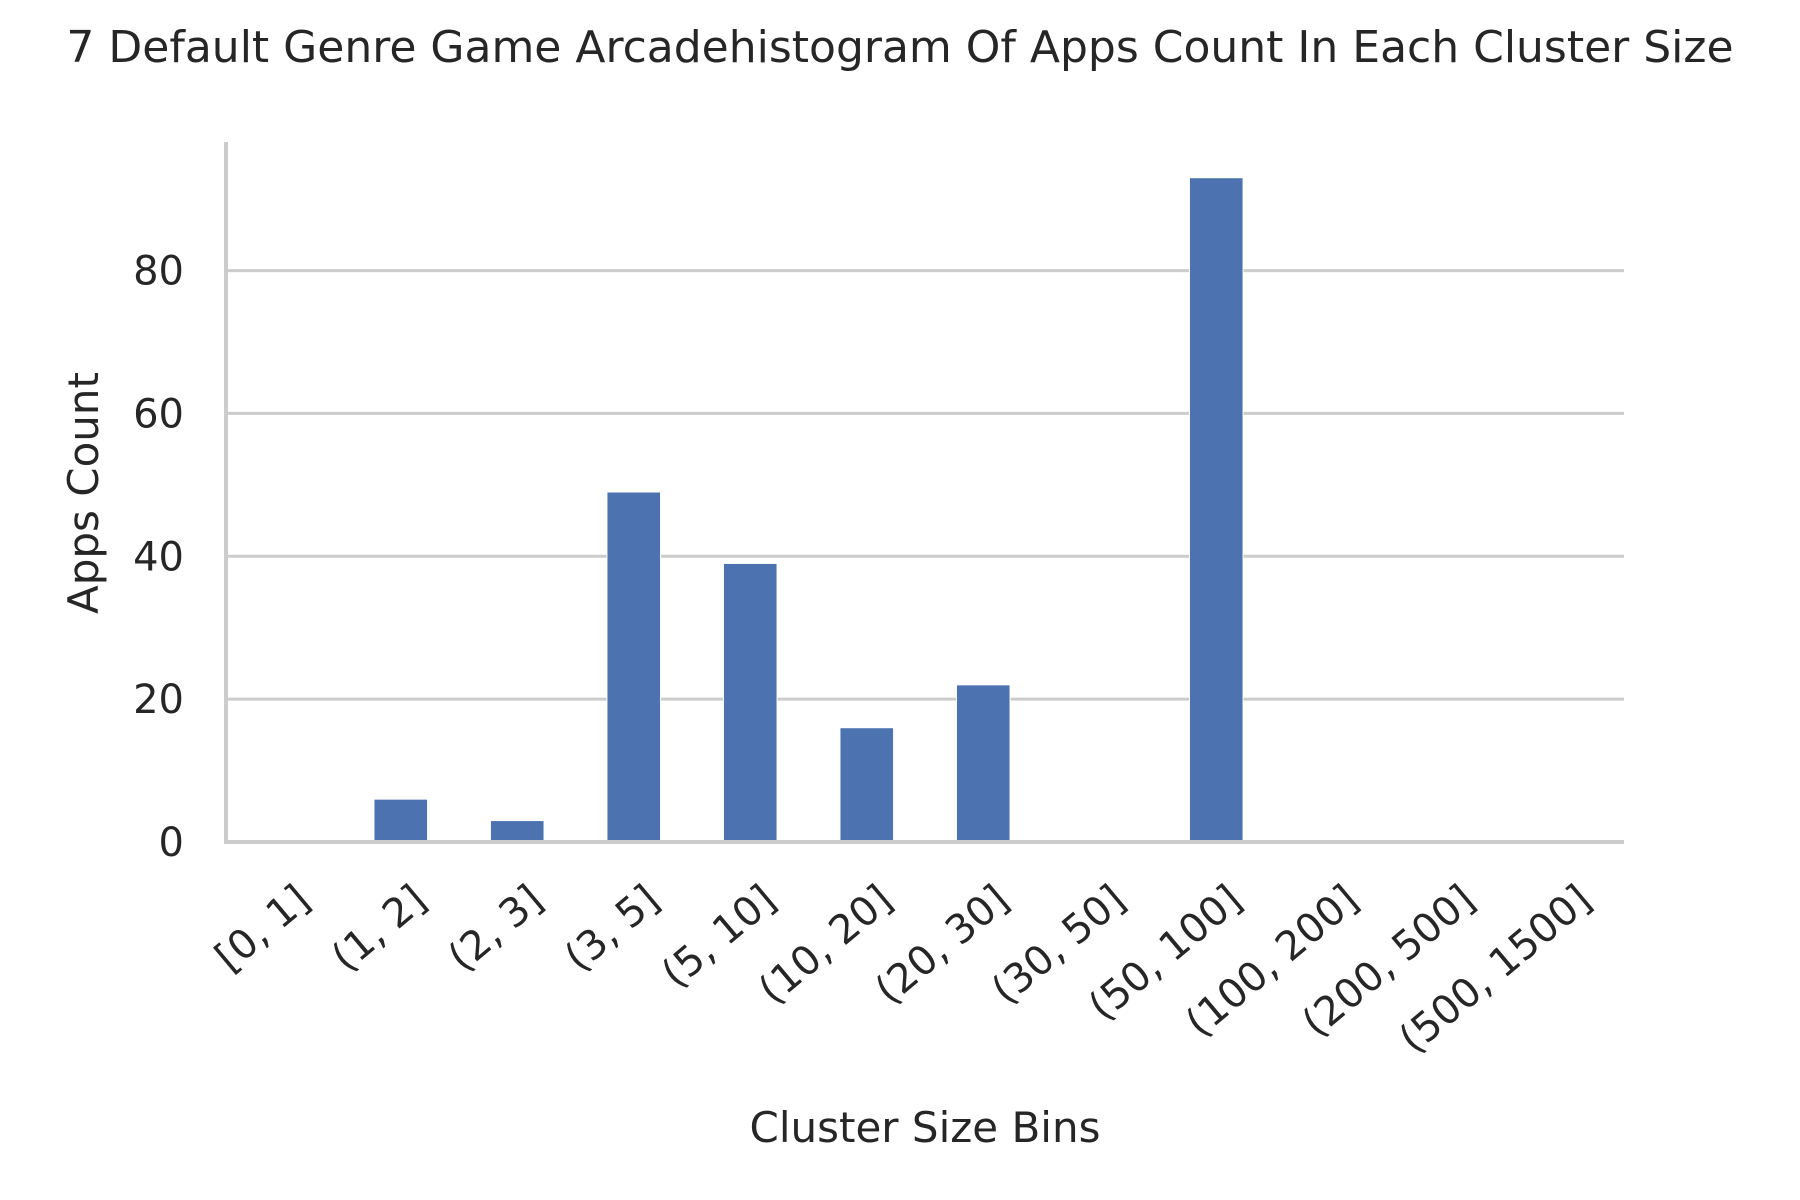 The image size is (1800, 1200). Describe the element at coordinates (158, 700) in the screenshot. I see `y-tick-label: 20` at that location.